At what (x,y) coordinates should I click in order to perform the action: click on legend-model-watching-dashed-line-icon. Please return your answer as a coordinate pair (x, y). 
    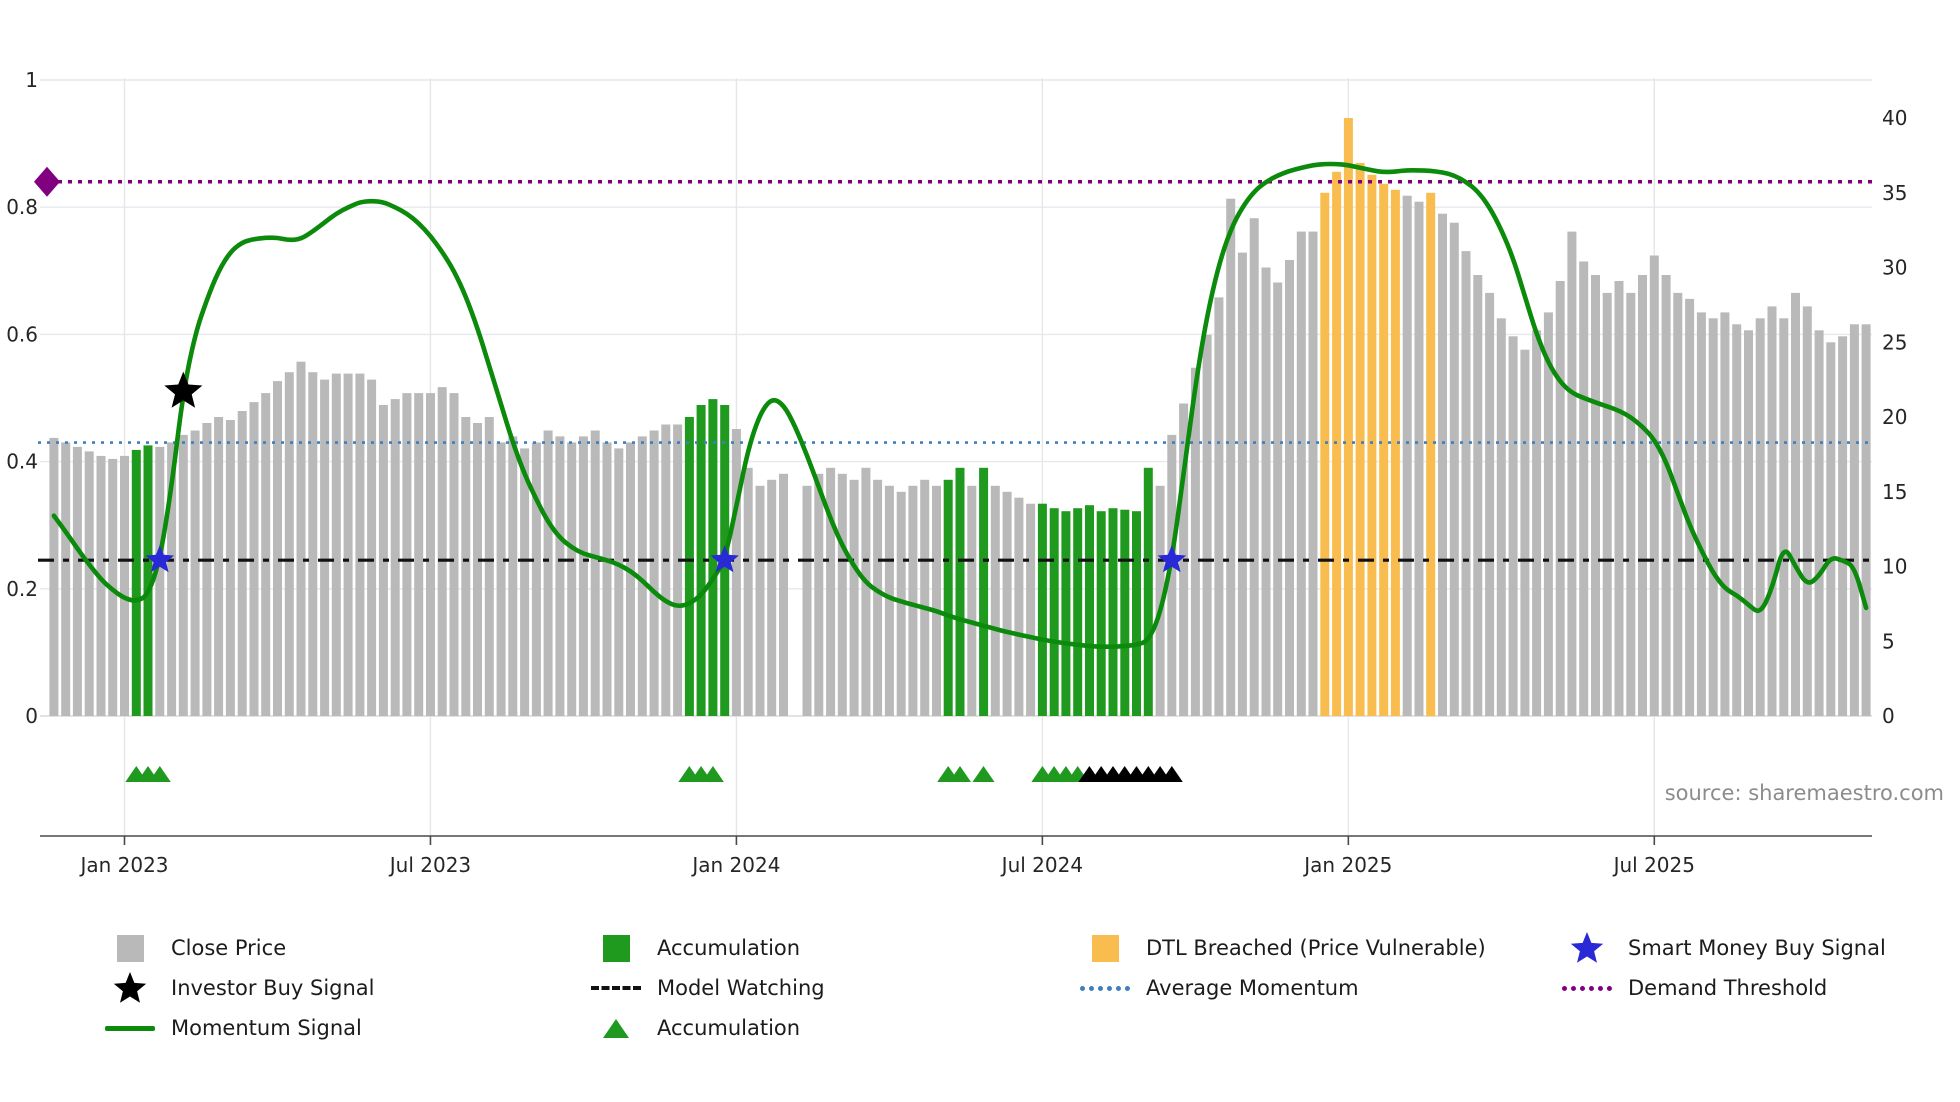
    Looking at the image, I should click on (616, 988).